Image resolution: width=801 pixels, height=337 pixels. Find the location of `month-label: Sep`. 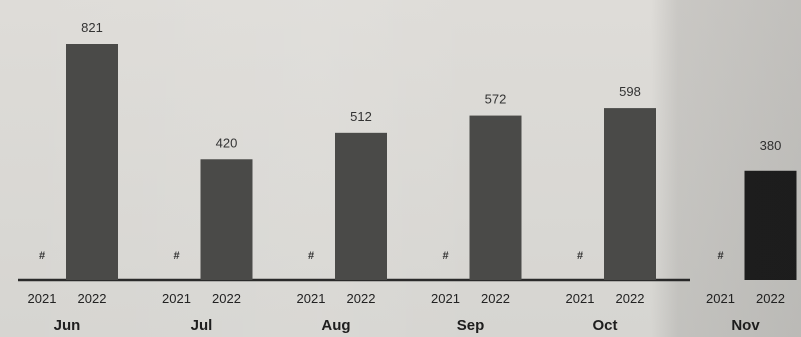

month-label: Sep is located at coordinates (471, 325).